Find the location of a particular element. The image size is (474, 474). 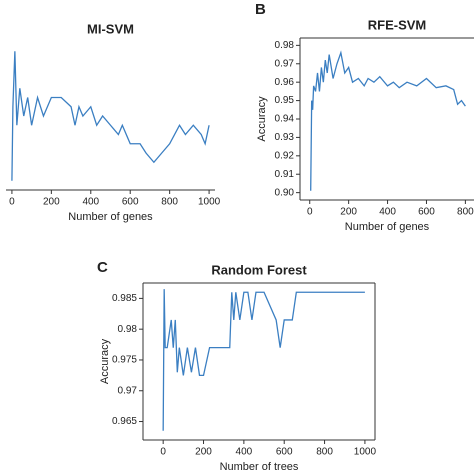

x-axis-label: Number of trees is located at coordinates (259, 467).